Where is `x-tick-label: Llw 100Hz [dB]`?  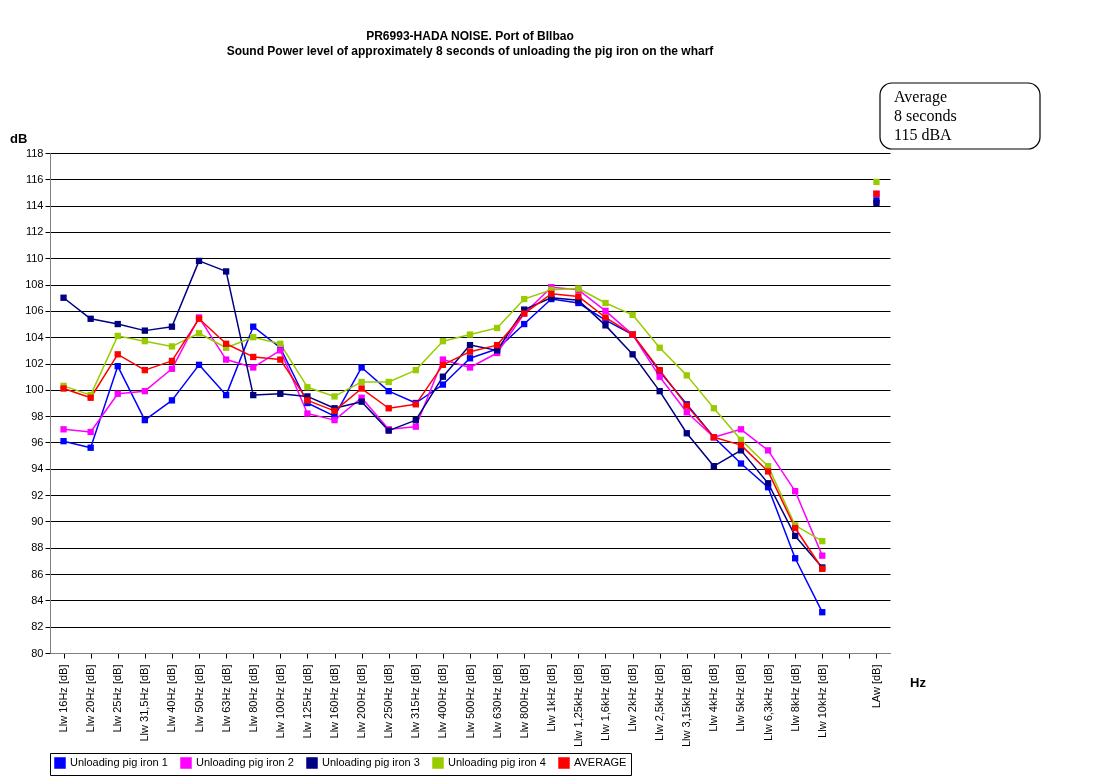 x-tick-label: Llw 100Hz [dB] is located at coordinates (279, 701).